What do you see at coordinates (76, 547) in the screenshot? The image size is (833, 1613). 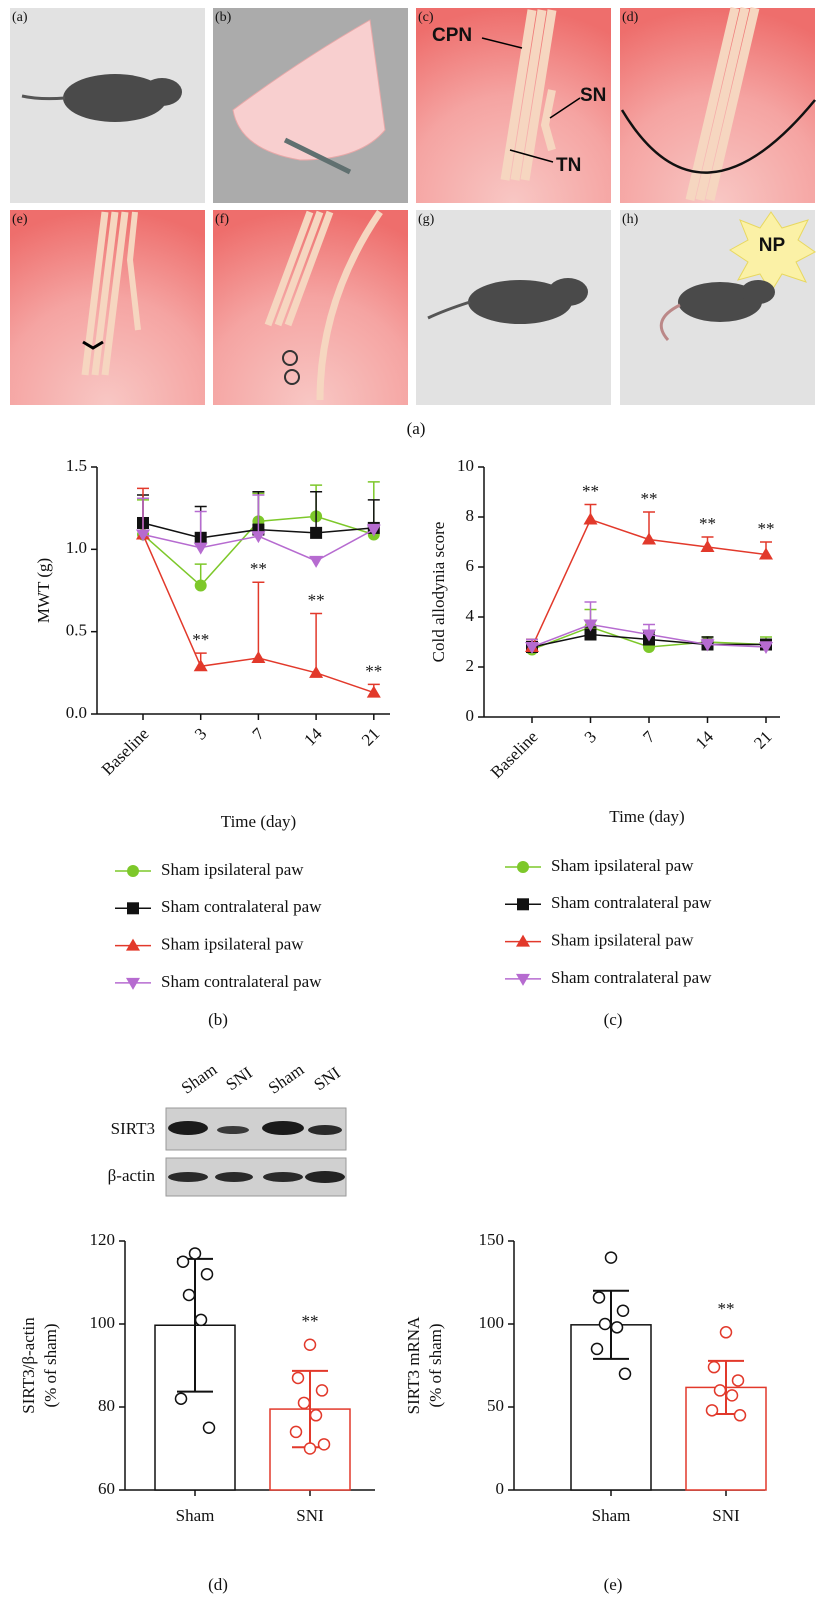 I see `y-tick-label: 1.0` at bounding box center [76, 547].